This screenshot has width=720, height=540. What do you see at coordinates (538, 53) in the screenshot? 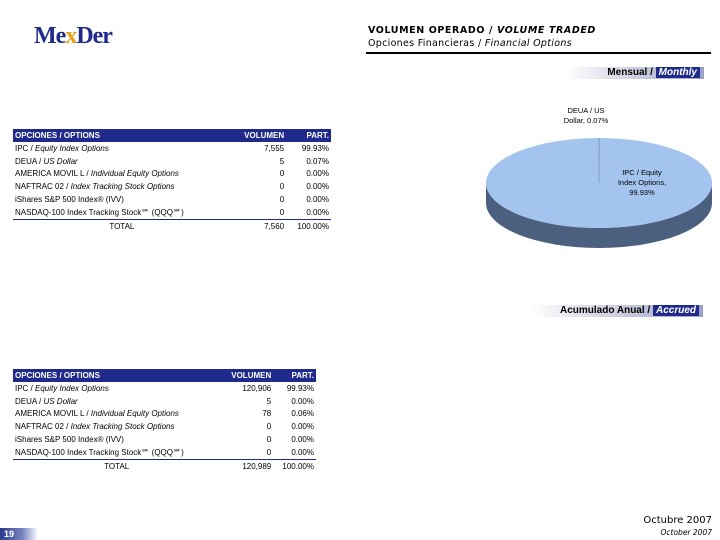
I see `header-divider` at bounding box center [538, 53].